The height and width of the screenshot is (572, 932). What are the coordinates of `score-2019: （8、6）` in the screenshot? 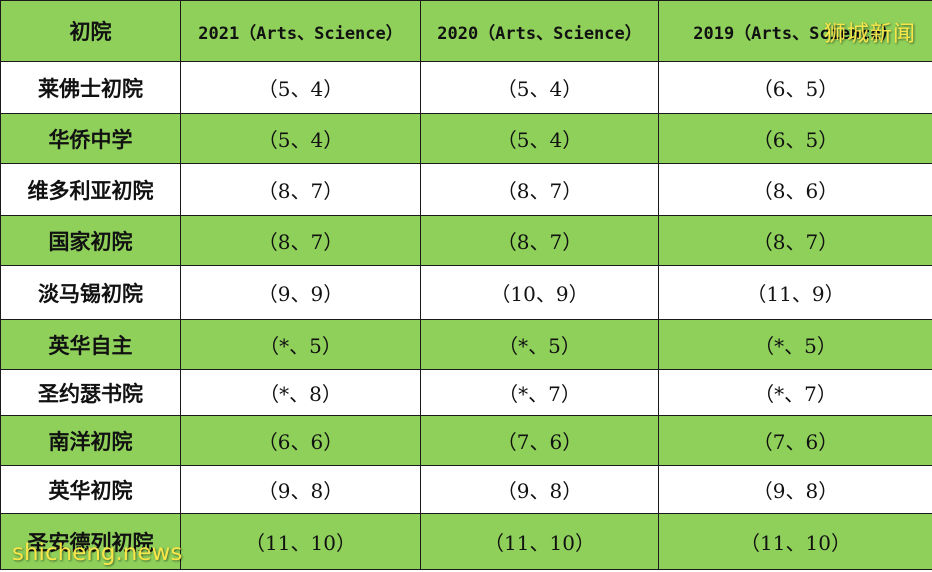 It's located at (795, 189).